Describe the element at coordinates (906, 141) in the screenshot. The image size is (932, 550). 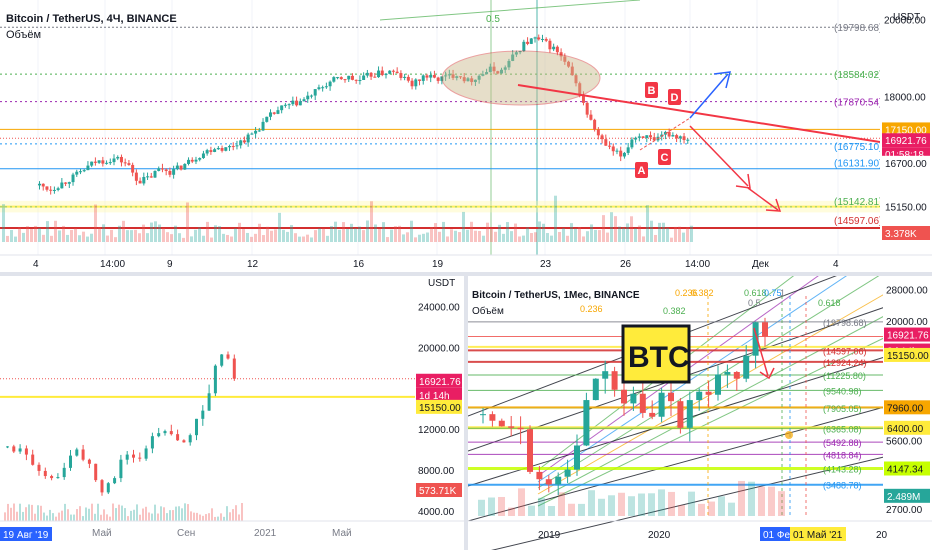
I see `top-price-tag-1: 16921.76` at that location.